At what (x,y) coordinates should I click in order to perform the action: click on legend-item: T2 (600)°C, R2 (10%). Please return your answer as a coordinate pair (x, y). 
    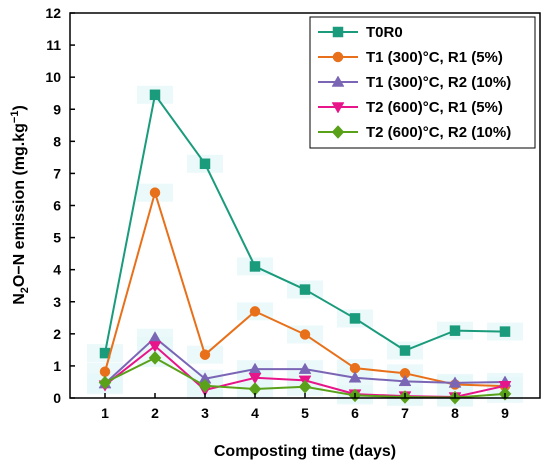
    Looking at the image, I should click on (414, 132).